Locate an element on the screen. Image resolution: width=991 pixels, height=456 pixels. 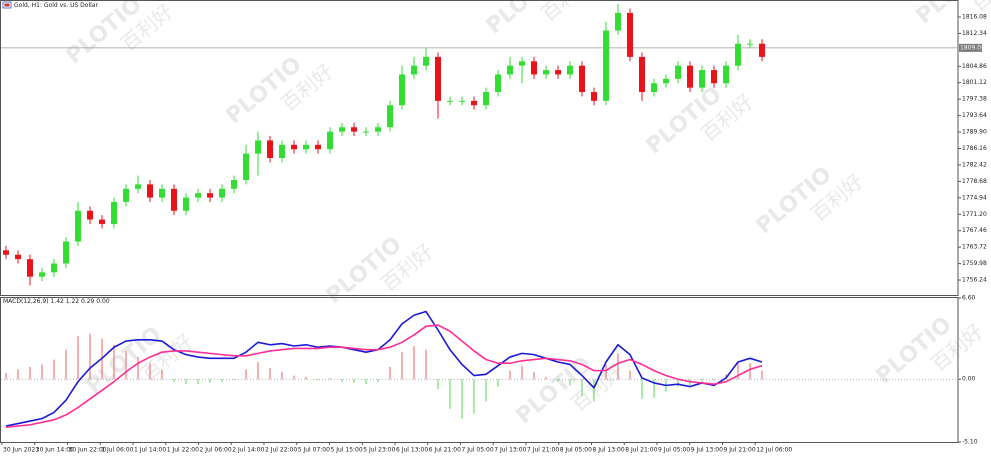
x-tick-label: 7 Jul 13:00 is located at coordinates (510, 450).